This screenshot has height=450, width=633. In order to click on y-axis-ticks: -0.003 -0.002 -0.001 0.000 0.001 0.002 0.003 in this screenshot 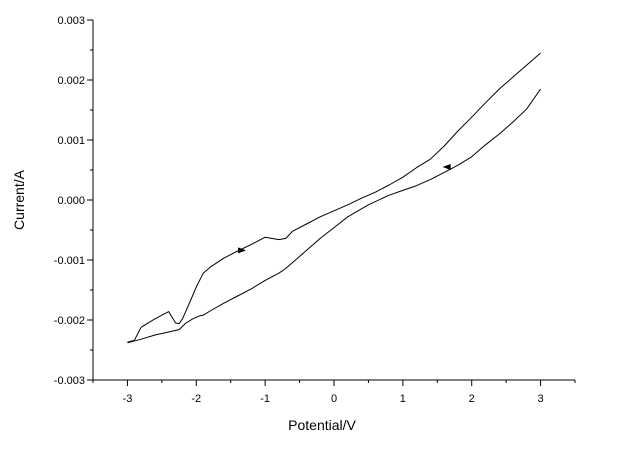, I will do `click(73, 201)`.